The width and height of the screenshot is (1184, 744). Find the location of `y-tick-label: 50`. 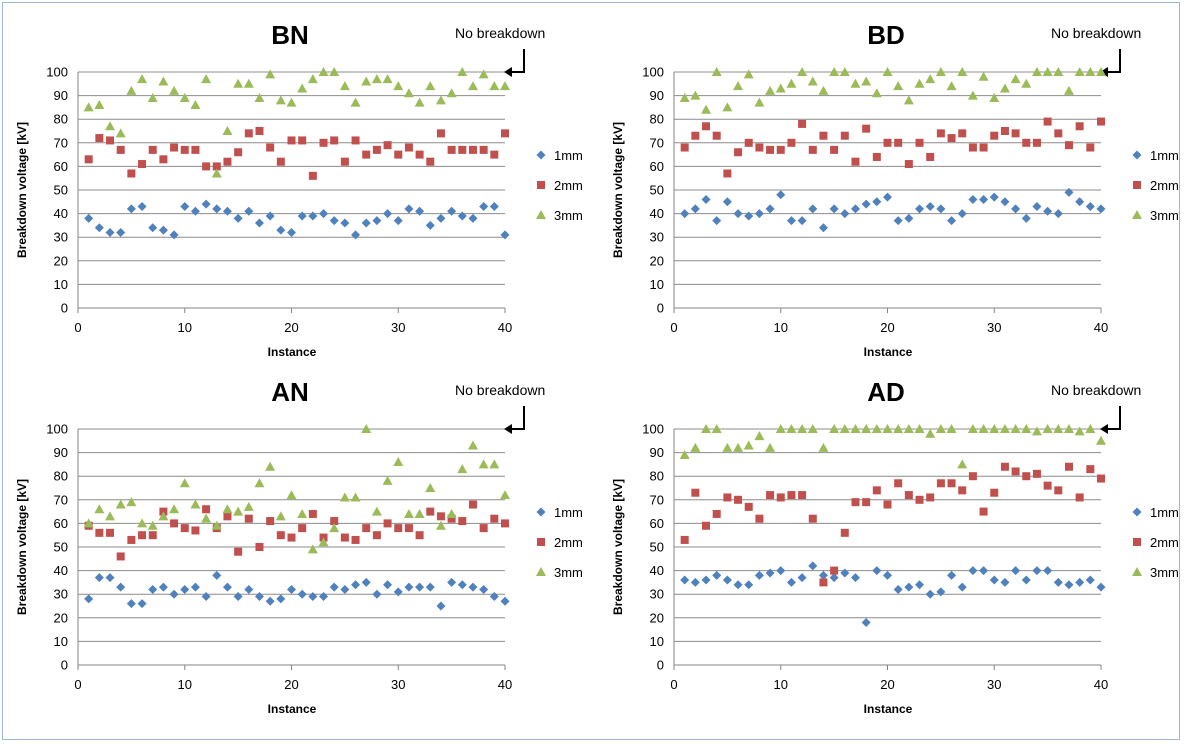

y-tick-label: 50 is located at coordinates (61, 547).